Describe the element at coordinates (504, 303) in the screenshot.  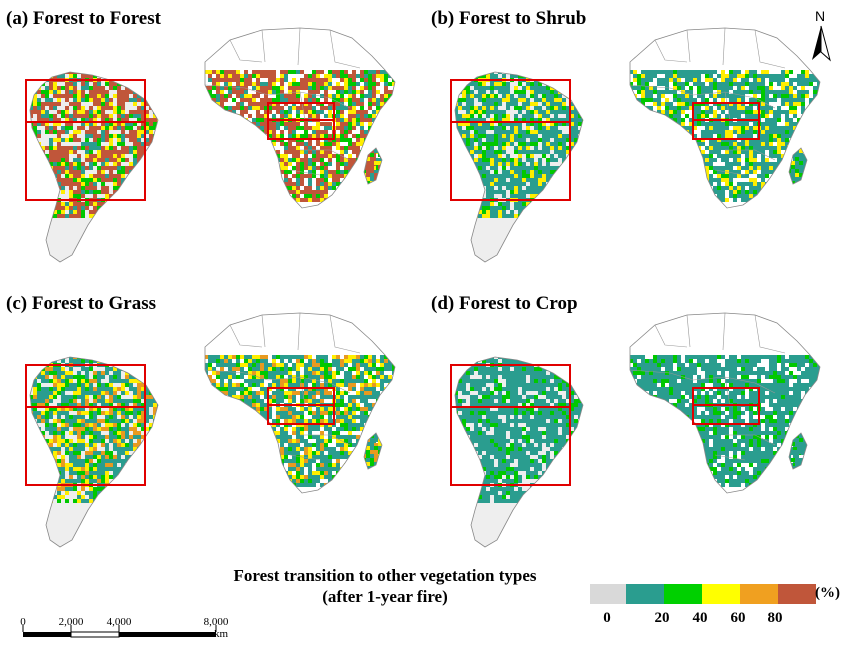
I see `panel-title: (d) Forest to Crop` at that location.